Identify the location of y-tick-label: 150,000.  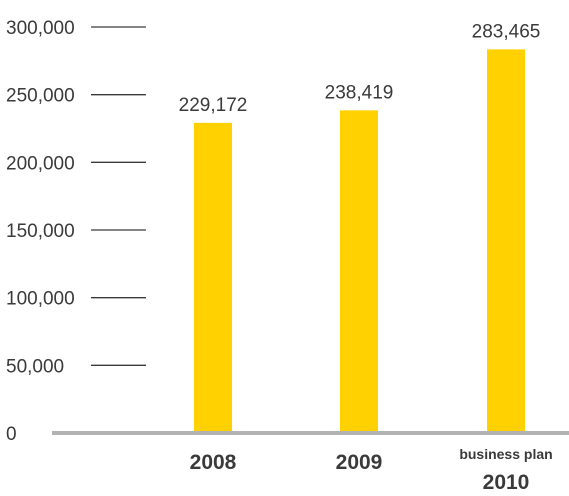
(40, 231).